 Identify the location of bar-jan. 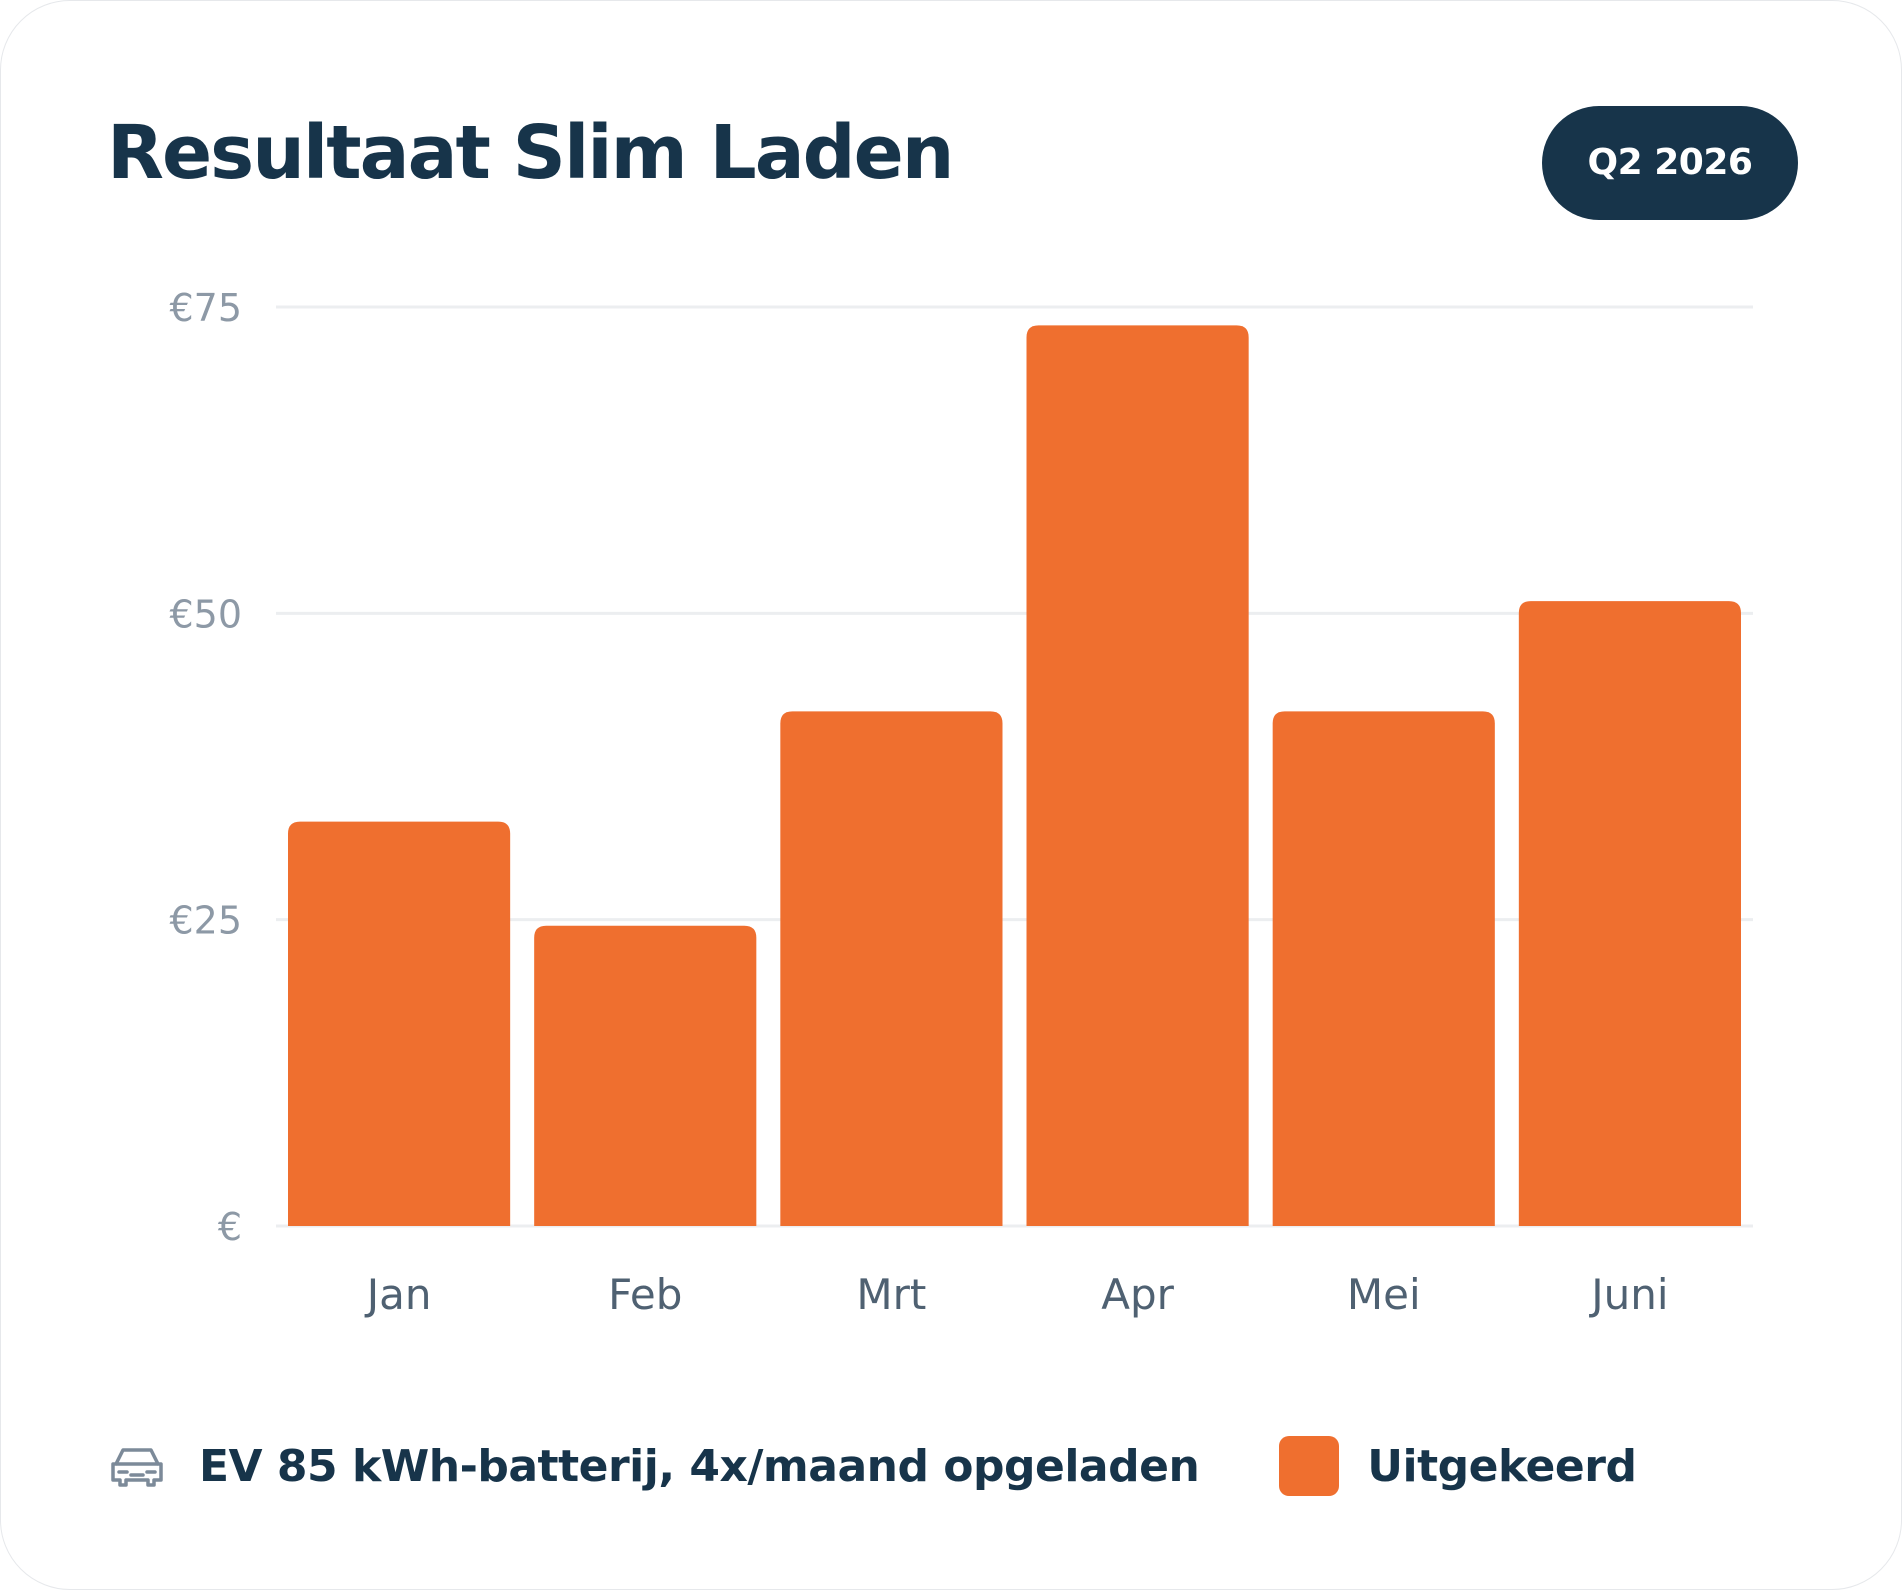
(399, 1023).